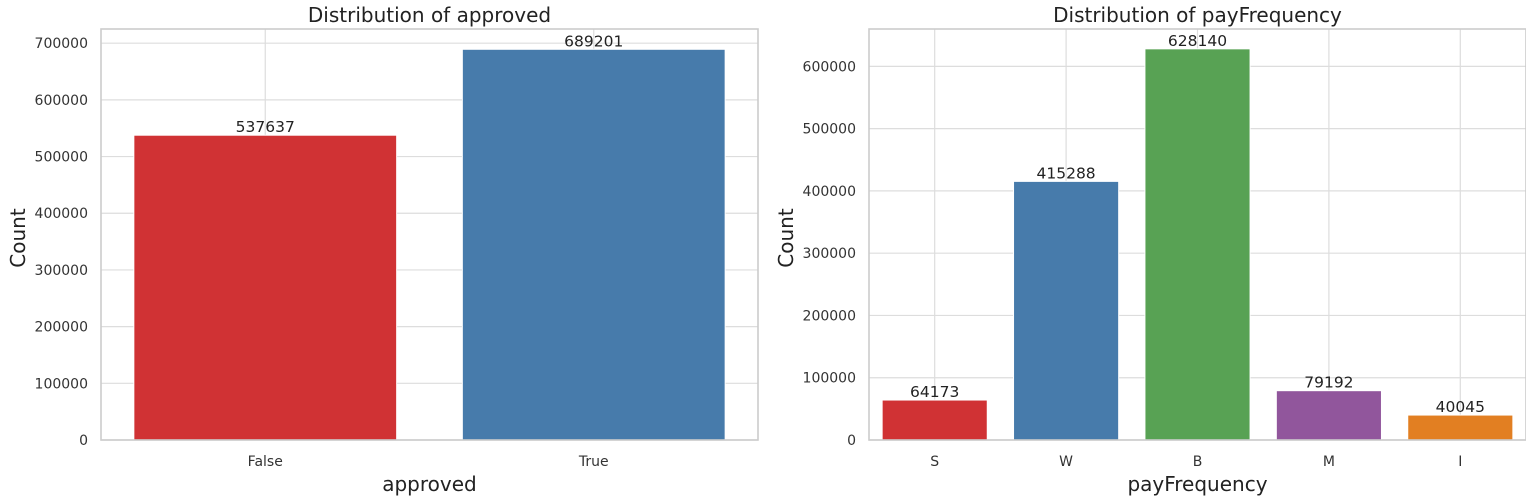 Image resolution: width=1526 pixels, height=499 pixels. I want to click on approved-x-tick-label: True, so click(593, 462).